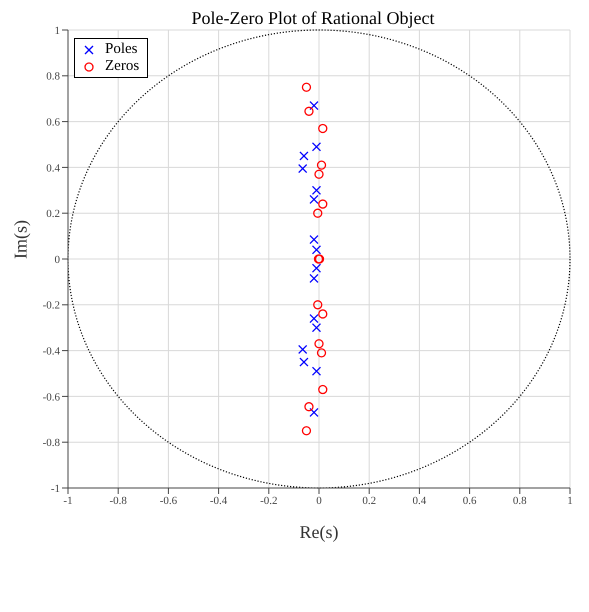  What do you see at coordinates (369, 500) in the screenshot?
I see `x-tick-label: 0.2` at bounding box center [369, 500].